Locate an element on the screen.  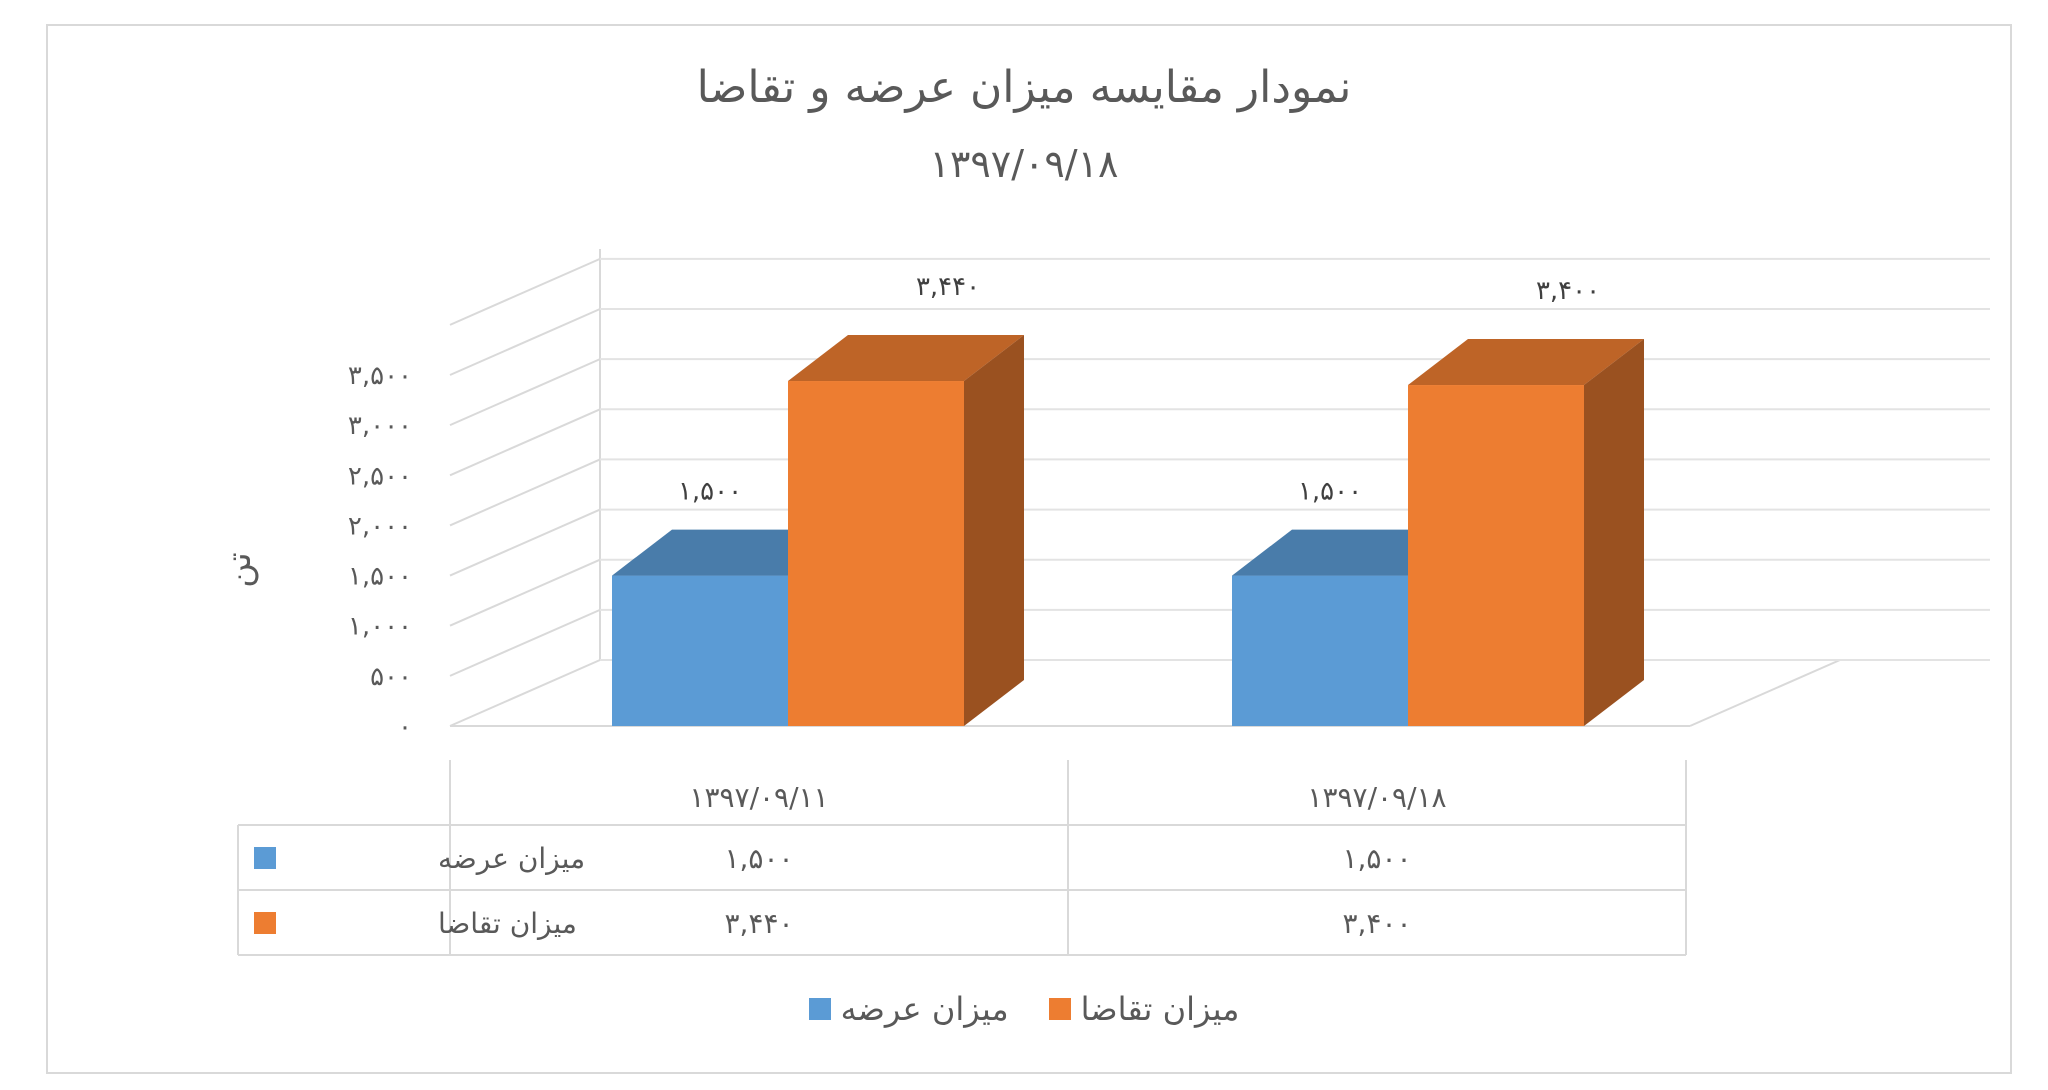
legend-item: میزان عرضه is located at coordinates (908, 1009).